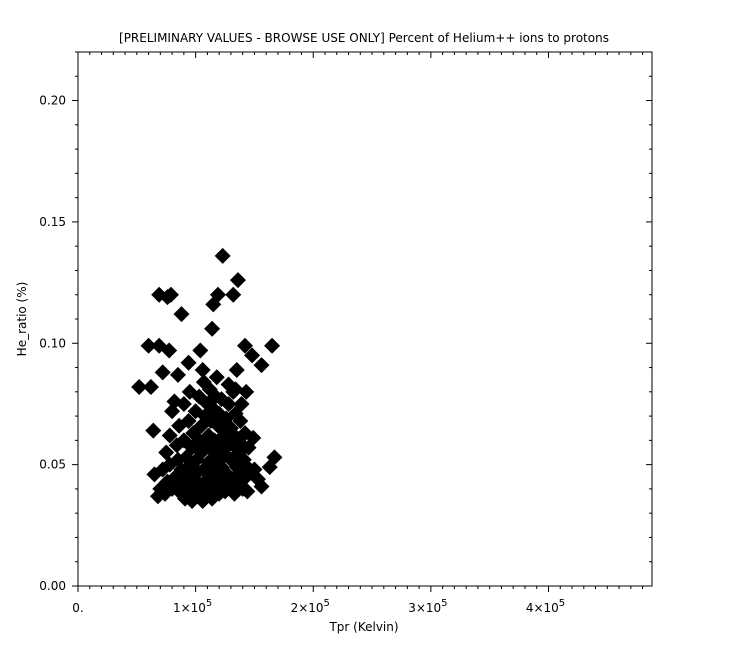 The height and width of the screenshot is (651, 730). I want to click on x-tick-label: 3×10⁵, so click(427, 606).